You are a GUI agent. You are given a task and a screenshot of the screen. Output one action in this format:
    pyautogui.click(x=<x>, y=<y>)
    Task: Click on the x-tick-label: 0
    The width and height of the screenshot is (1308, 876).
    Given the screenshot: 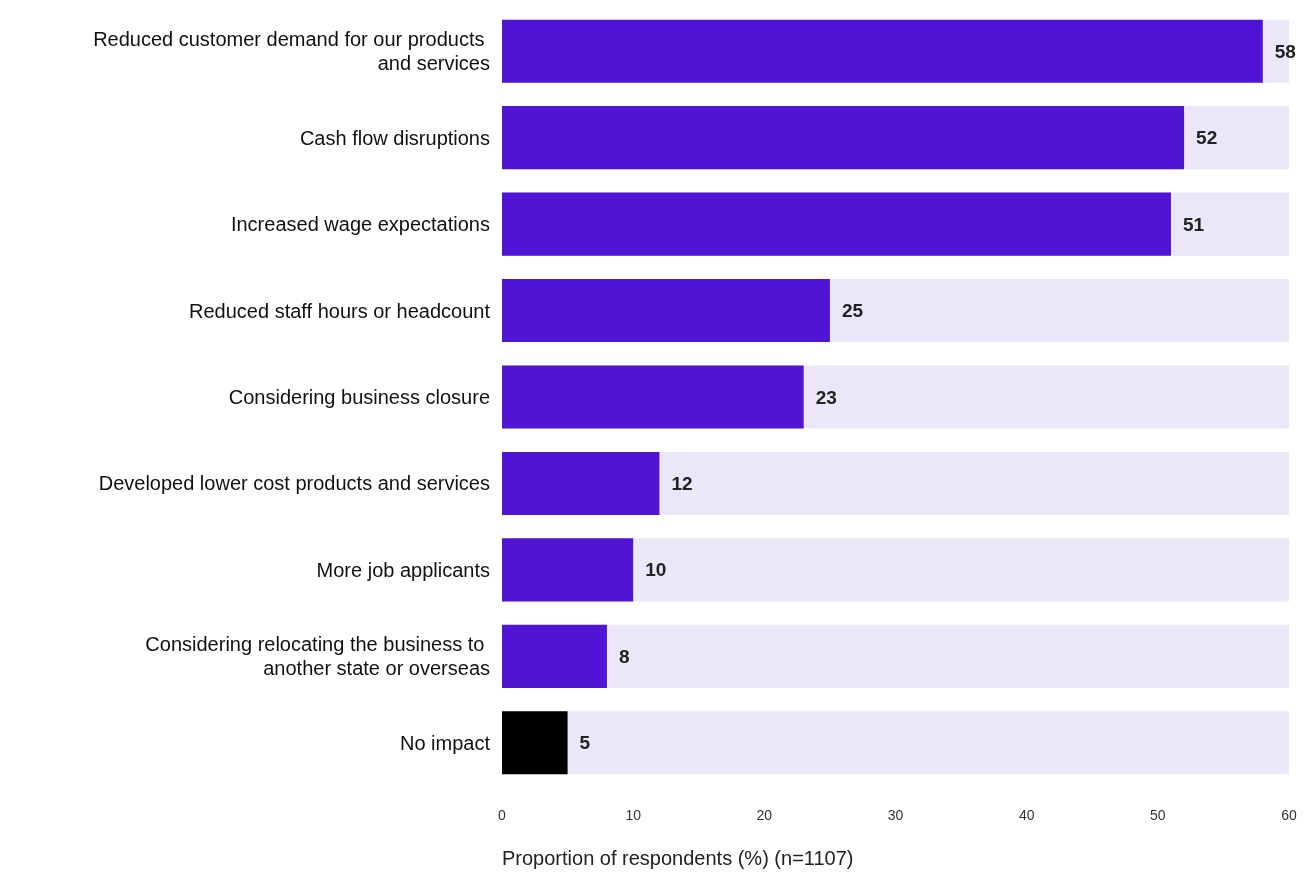 What is the action you would take?
    pyautogui.click(x=502, y=815)
    